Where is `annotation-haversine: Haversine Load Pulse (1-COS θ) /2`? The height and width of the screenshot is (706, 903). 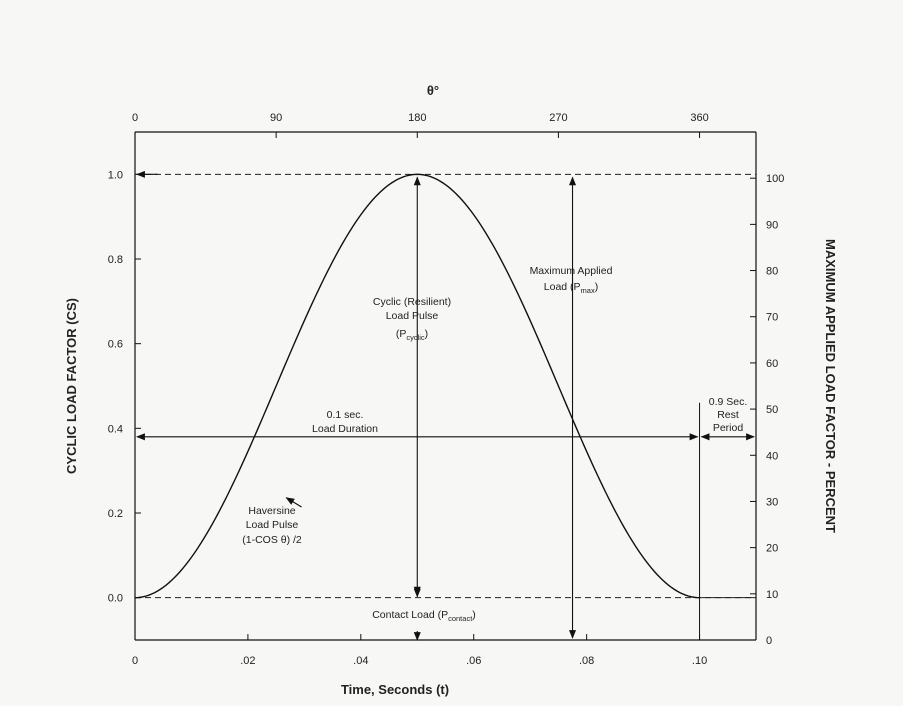 annotation-haversine: Haversine Load Pulse (1-COS θ) /2 is located at coordinates (272, 525).